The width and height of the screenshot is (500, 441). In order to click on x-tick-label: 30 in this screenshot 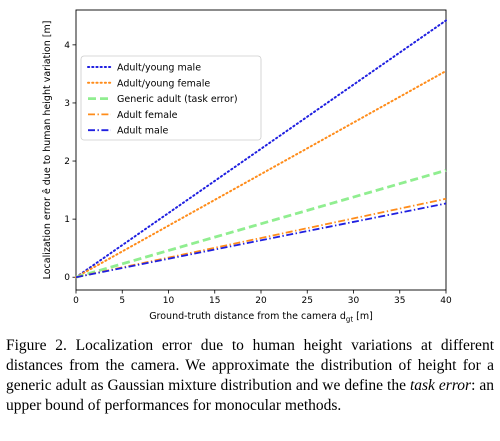, I will do `click(354, 301)`.